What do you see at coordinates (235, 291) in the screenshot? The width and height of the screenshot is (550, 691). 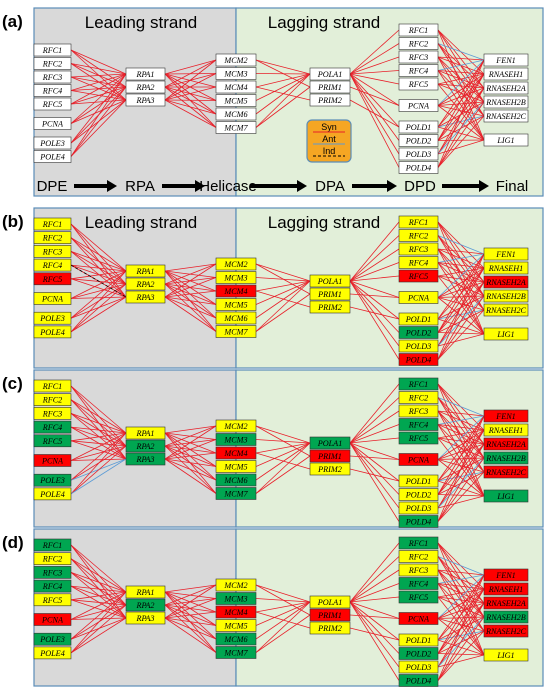 I see `gene-node-label: MCM4` at bounding box center [235, 291].